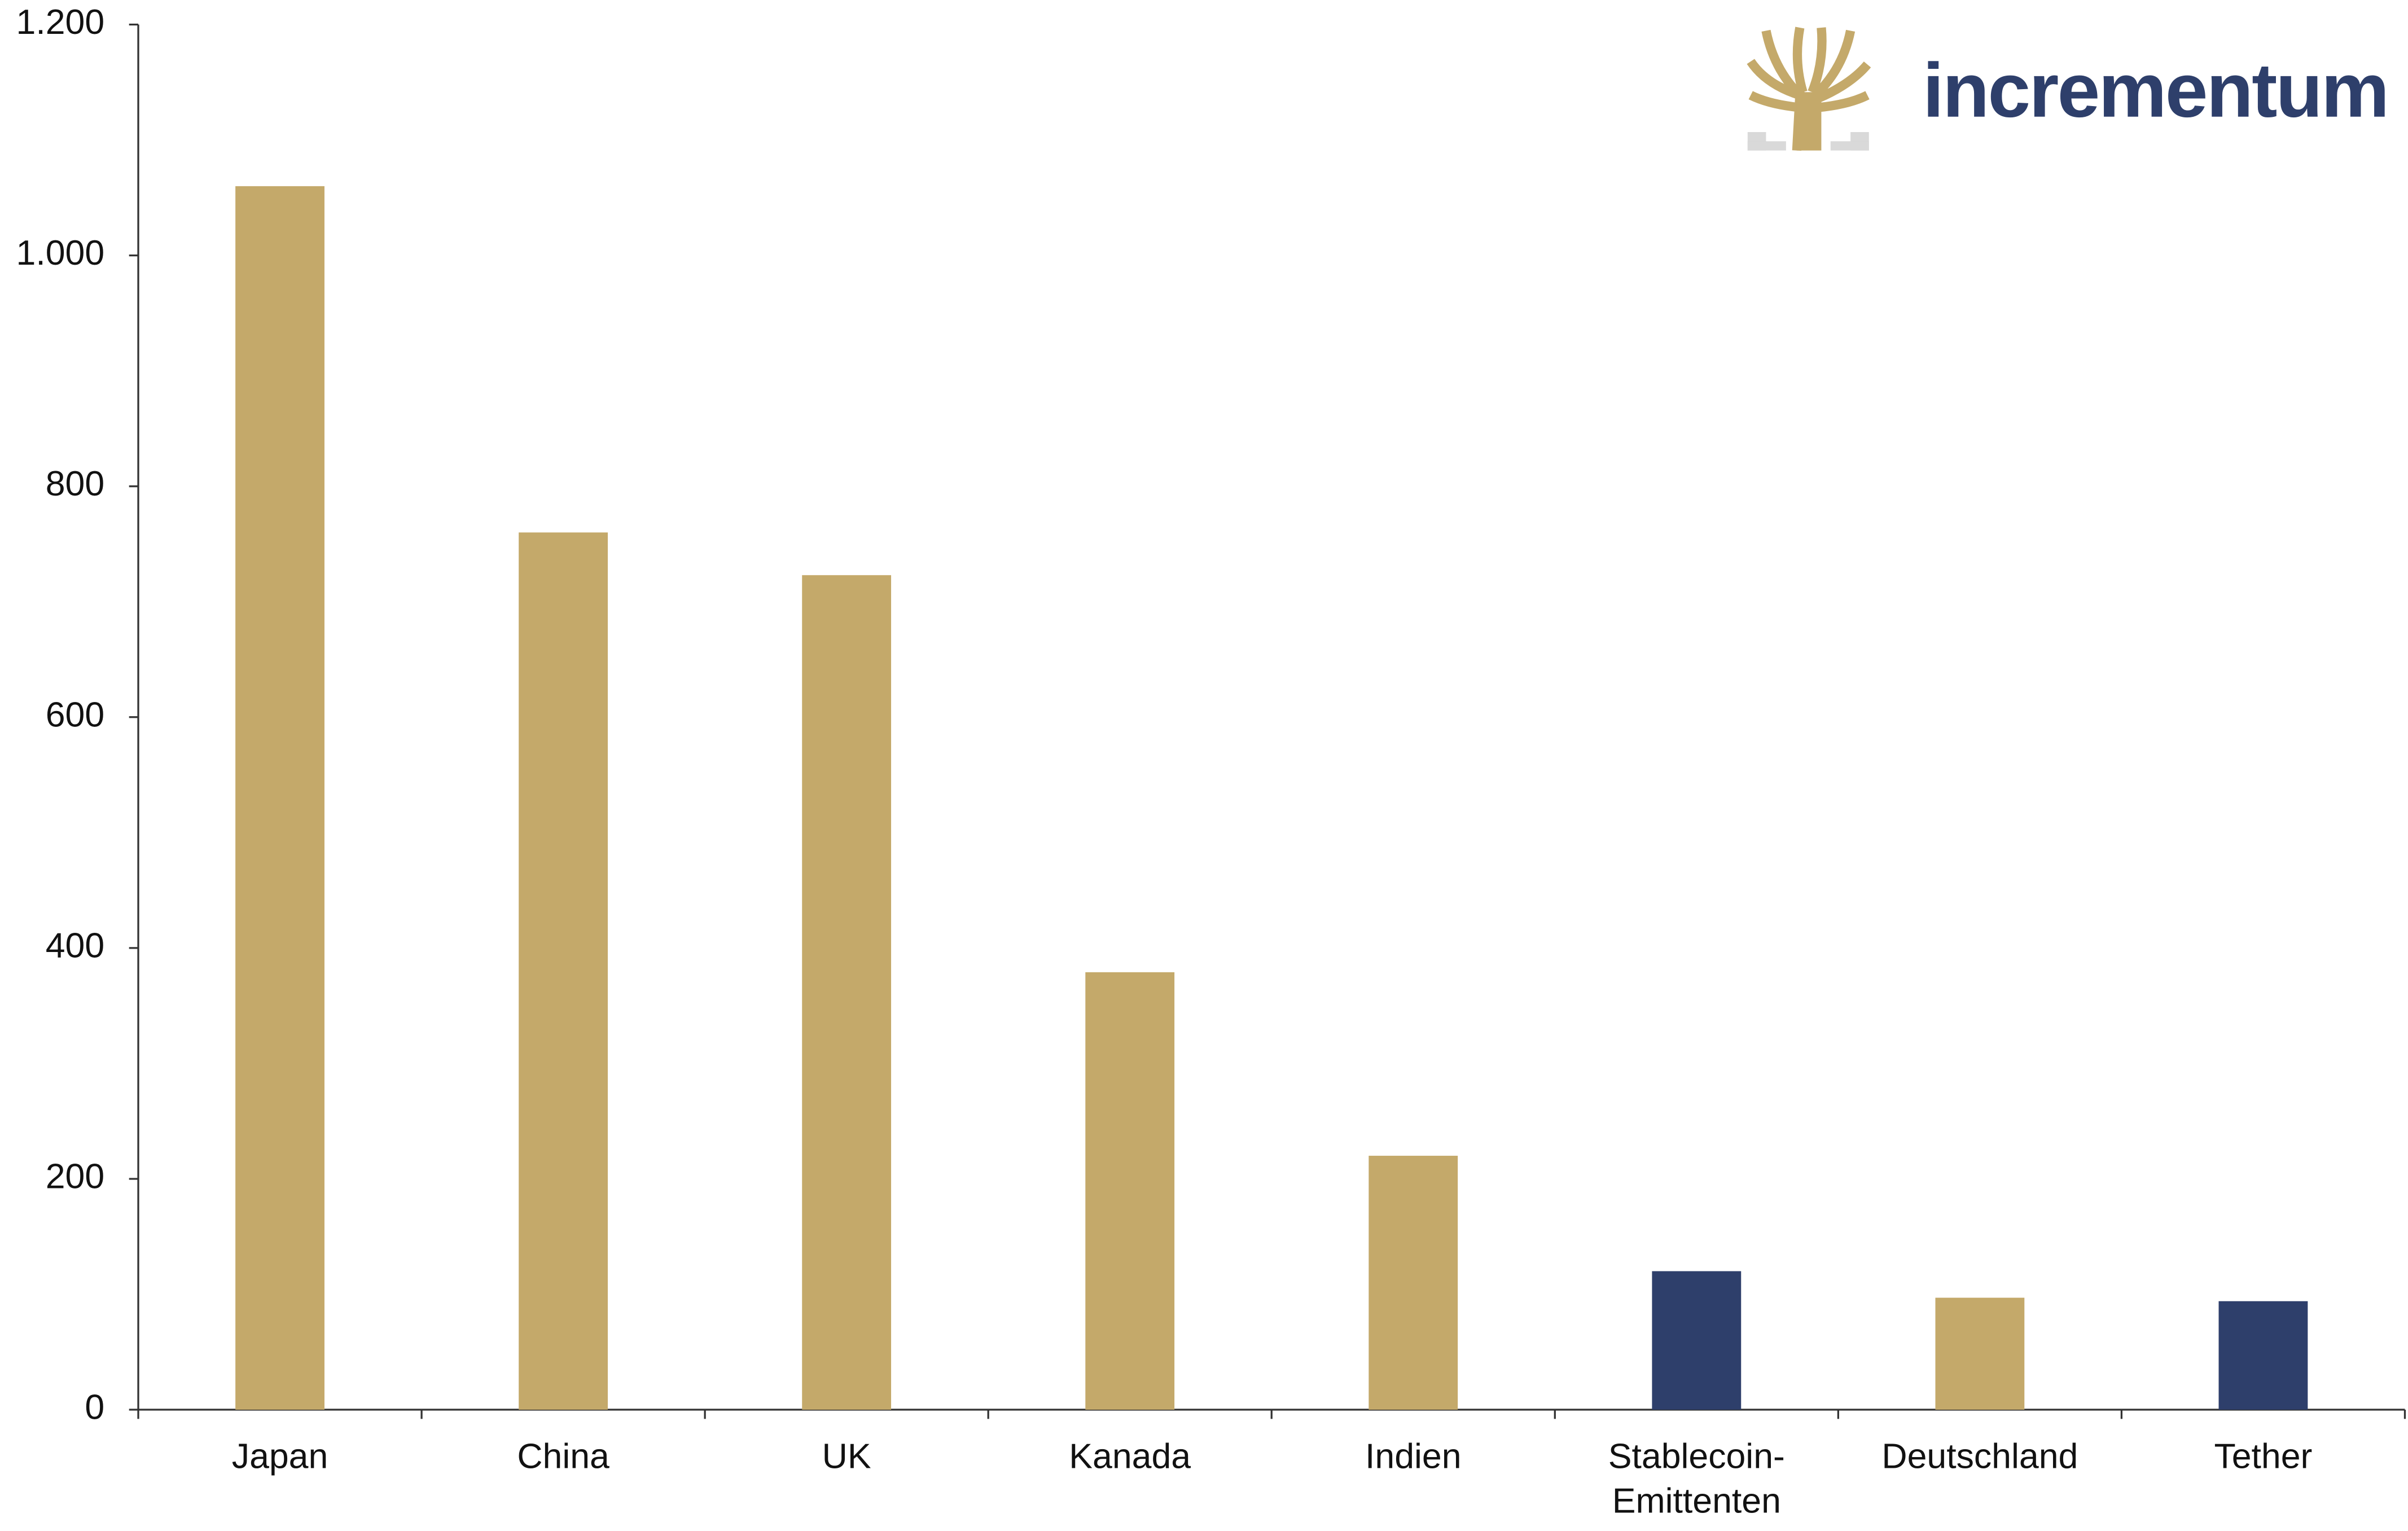  Describe the element at coordinates (1697, 1501) in the screenshot. I see `x-tick-label-line: Emittenten` at that location.